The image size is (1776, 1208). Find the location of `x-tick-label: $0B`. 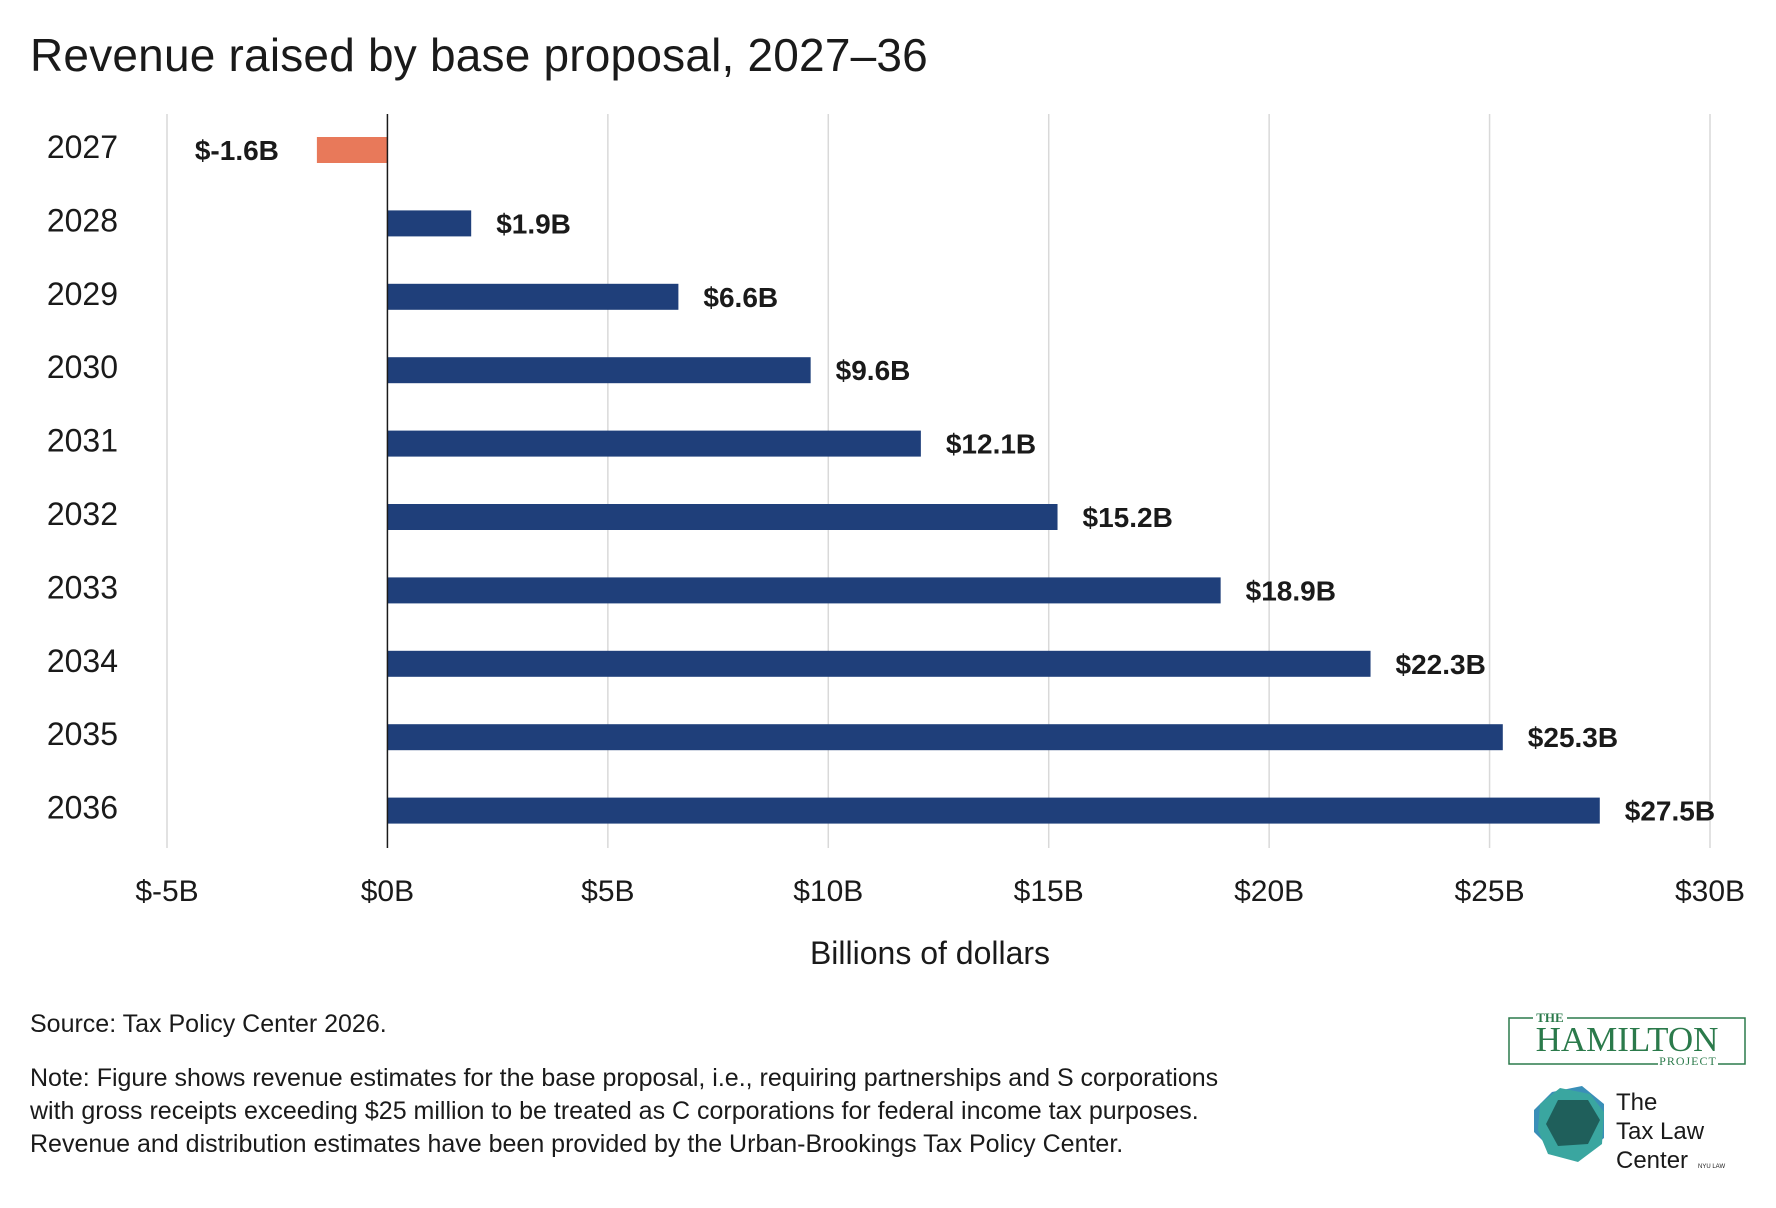

x-tick-label: $0B is located at coordinates (387, 891).